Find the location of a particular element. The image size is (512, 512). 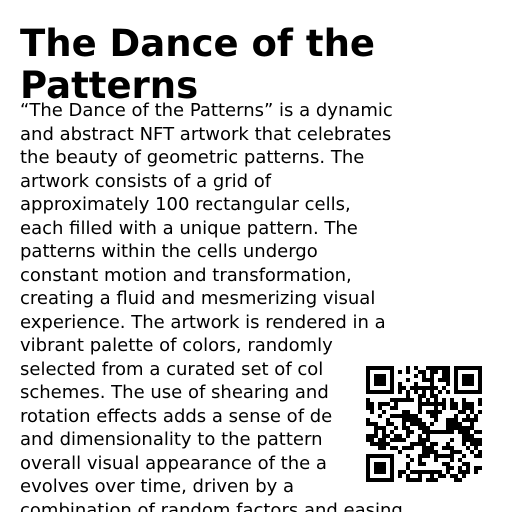

qr-code-icon is located at coordinates (424, 424).